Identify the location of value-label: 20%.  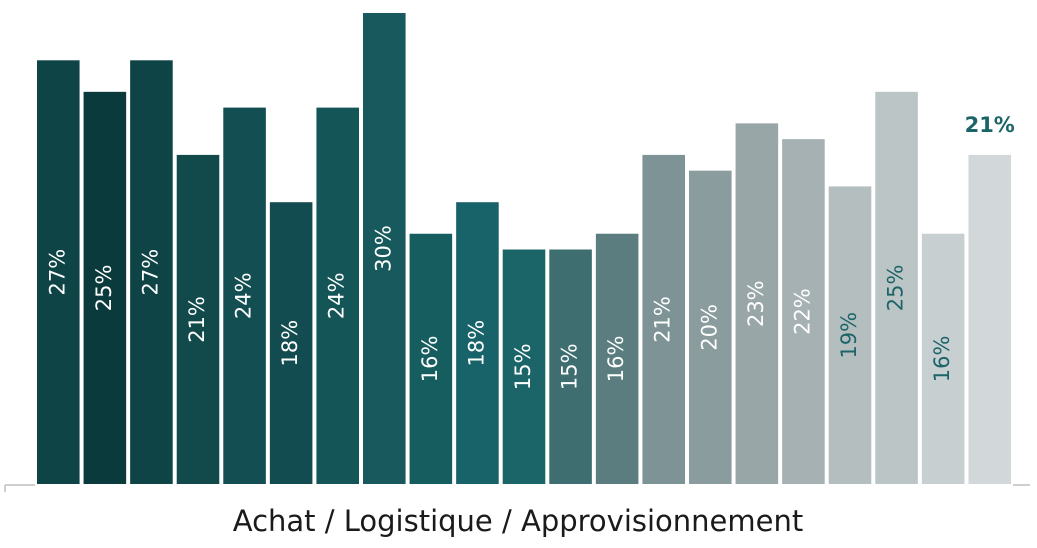
(709, 327).